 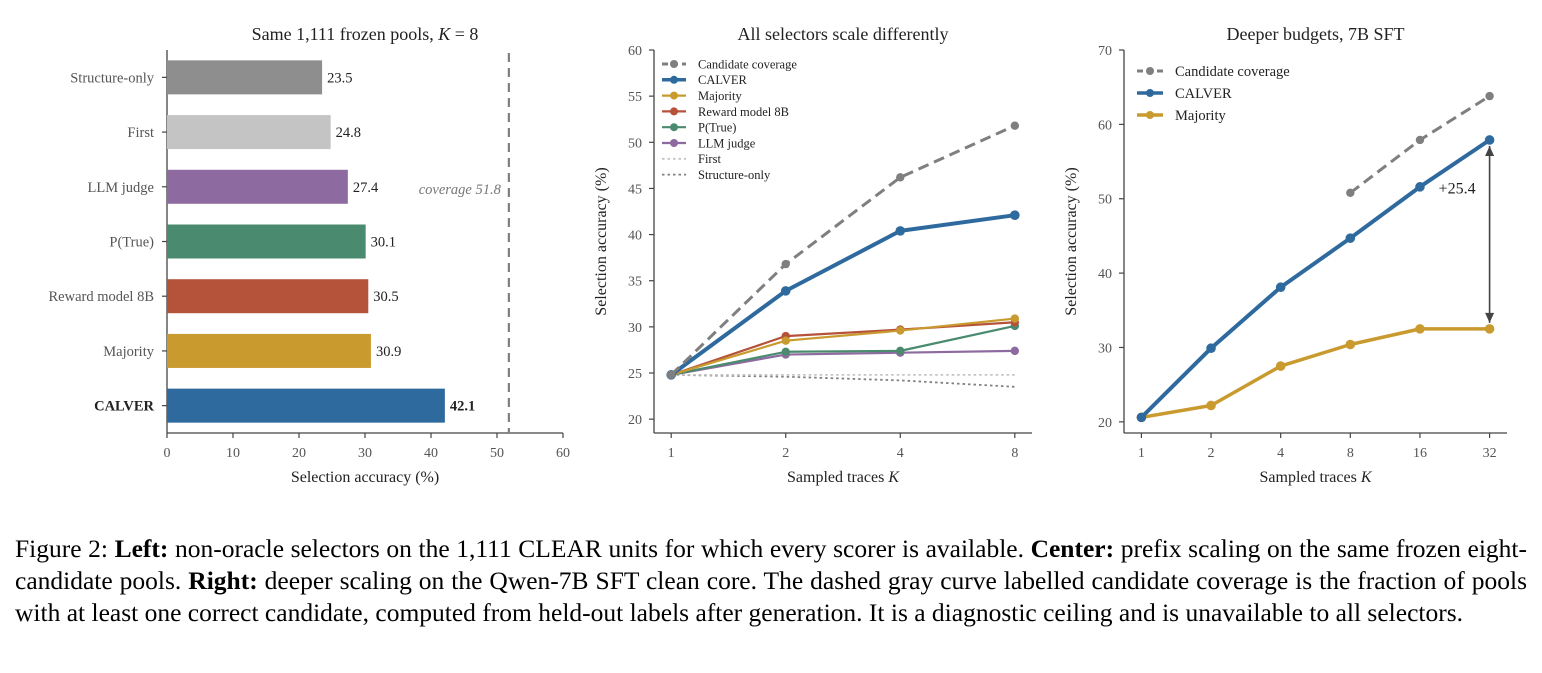 What do you see at coordinates (1105, 51) in the screenshot?
I see `right-y-tick-label: 70` at bounding box center [1105, 51].